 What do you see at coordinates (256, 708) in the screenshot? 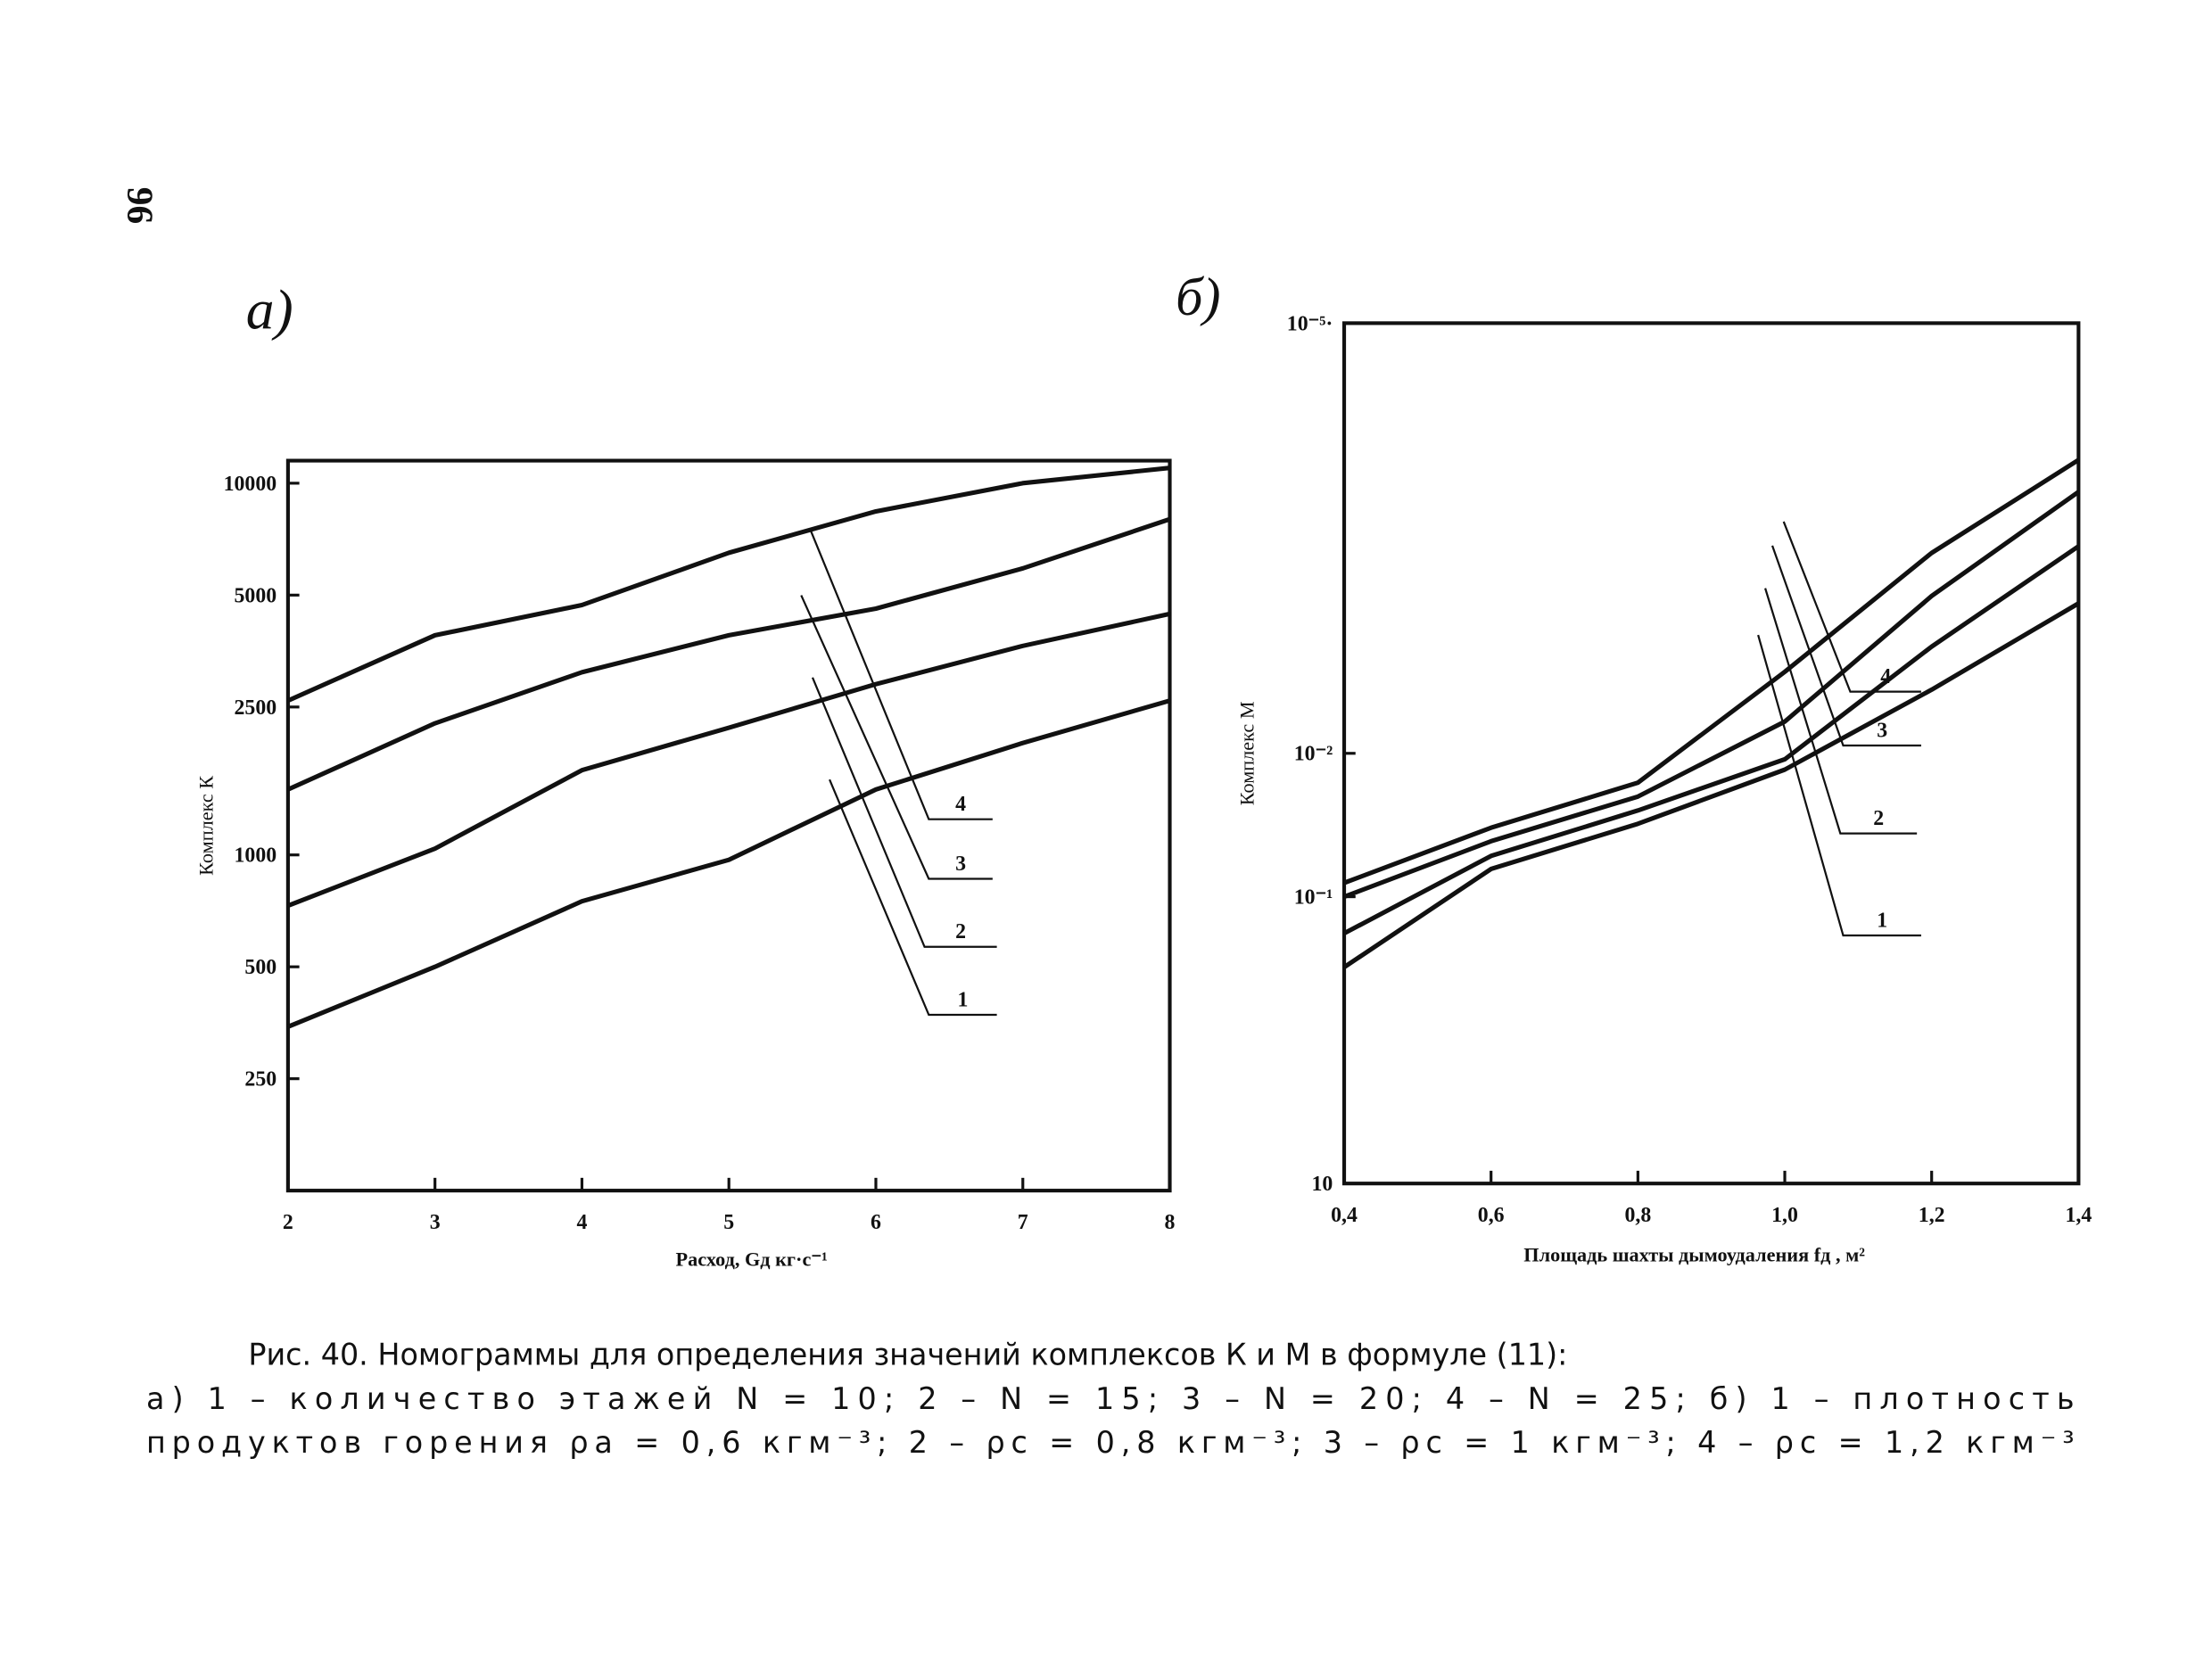
I see `y-tick-label: 2500` at bounding box center [256, 708].